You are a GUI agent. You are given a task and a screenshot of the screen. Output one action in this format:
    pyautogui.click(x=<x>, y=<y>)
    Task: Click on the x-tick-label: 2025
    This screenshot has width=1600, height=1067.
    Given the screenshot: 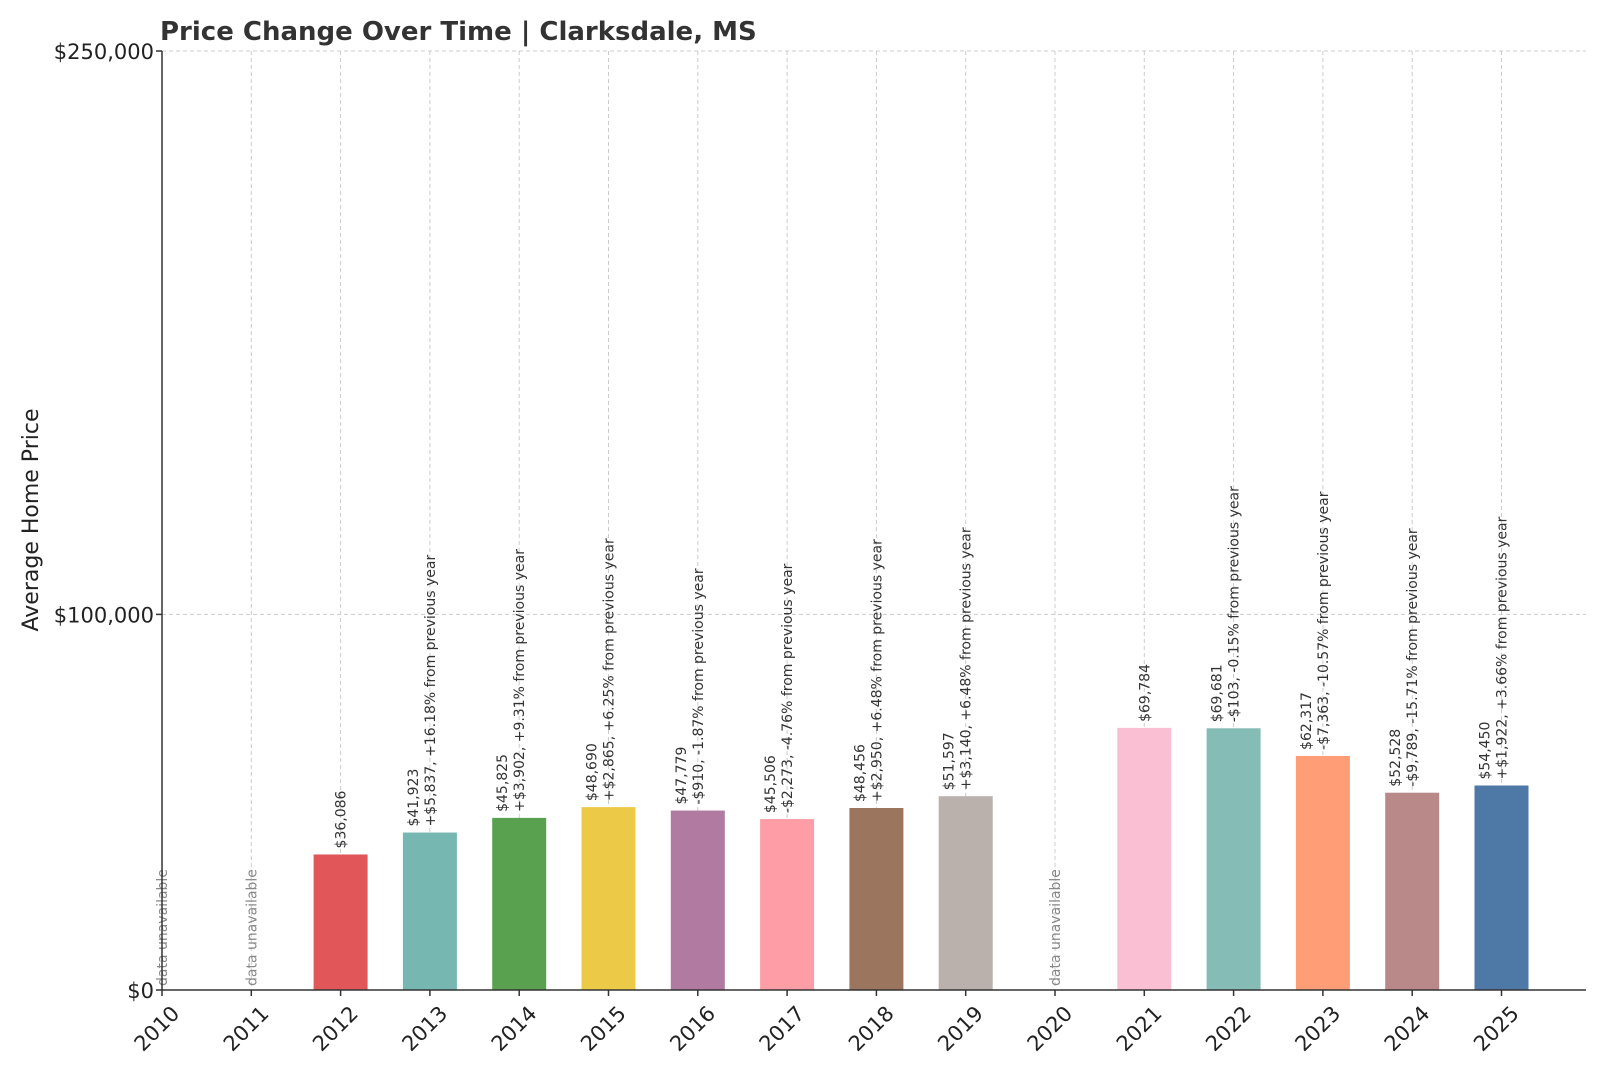 What is the action you would take?
    pyautogui.click(x=1496, y=1028)
    